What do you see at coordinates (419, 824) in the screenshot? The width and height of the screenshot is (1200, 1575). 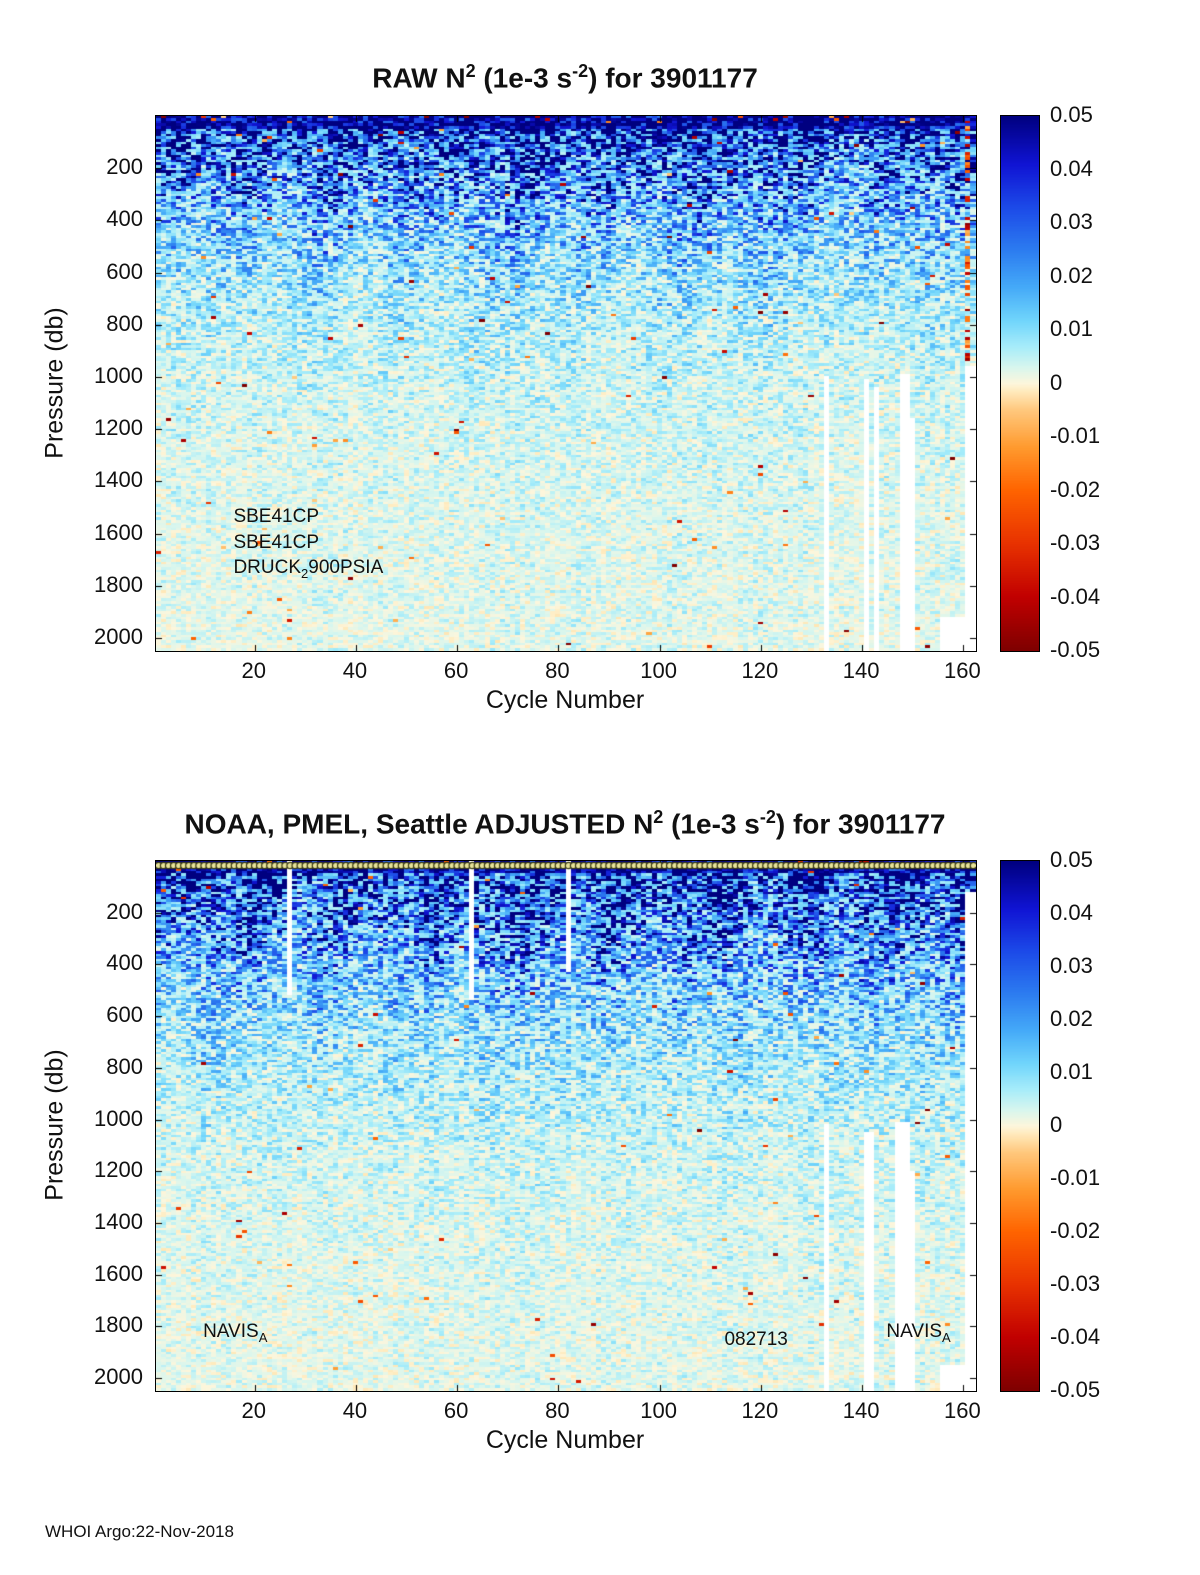 I see `title-segment: NOAA, PMEL, Seattle ADJUSTED N` at bounding box center [419, 824].